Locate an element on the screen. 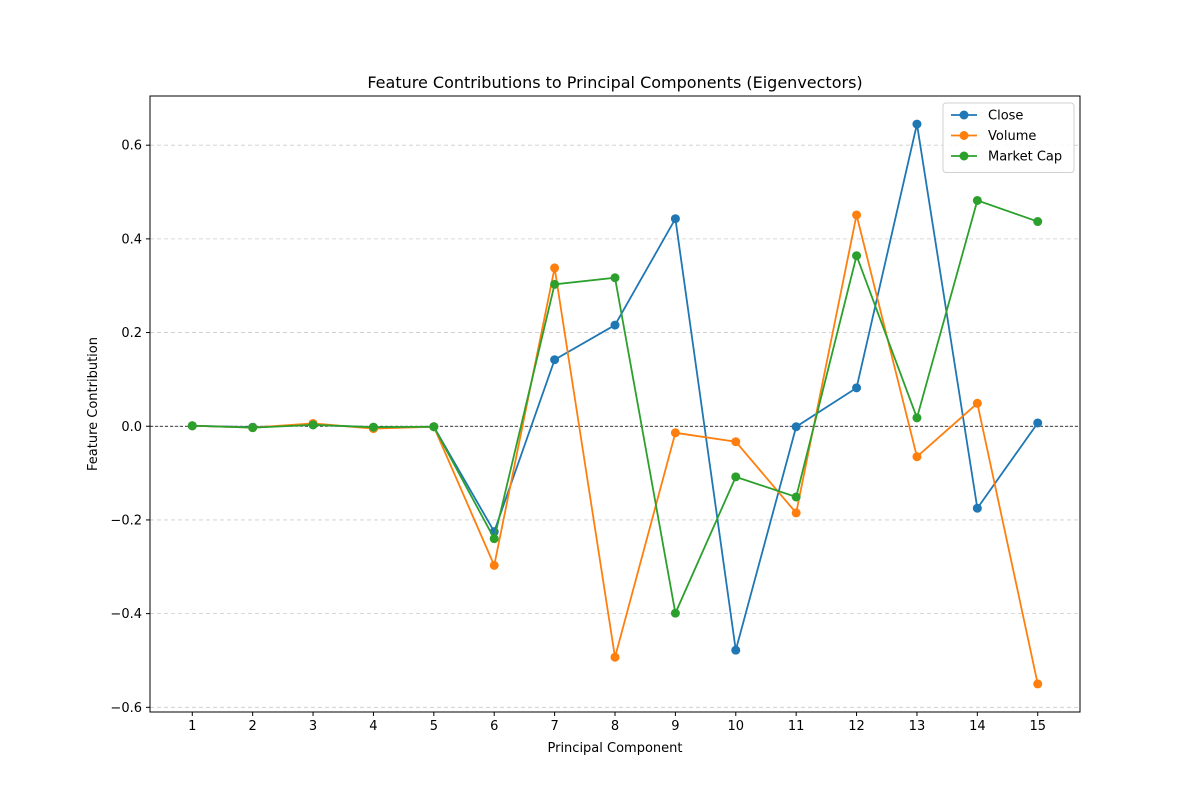 Image resolution: width=1200 pixels, height=800 pixels. legend-label: Volume is located at coordinates (1012, 136).